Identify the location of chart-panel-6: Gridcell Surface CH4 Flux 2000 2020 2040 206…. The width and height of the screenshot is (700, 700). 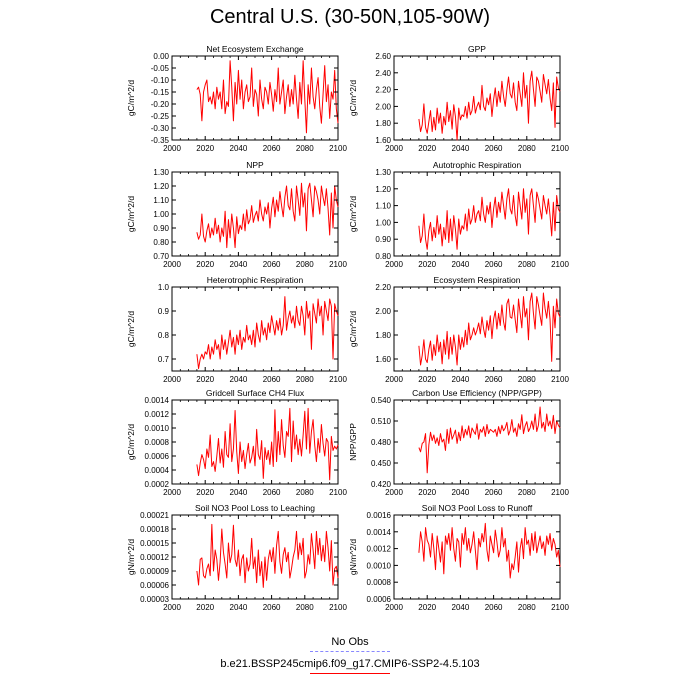
(236, 442).